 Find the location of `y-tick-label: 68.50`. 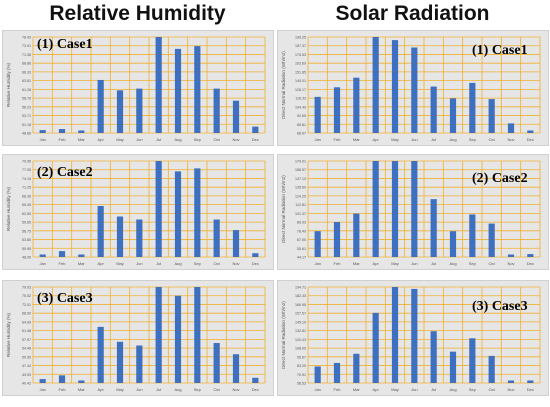

y-tick-label: 68.50 is located at coordinates (26, 314).